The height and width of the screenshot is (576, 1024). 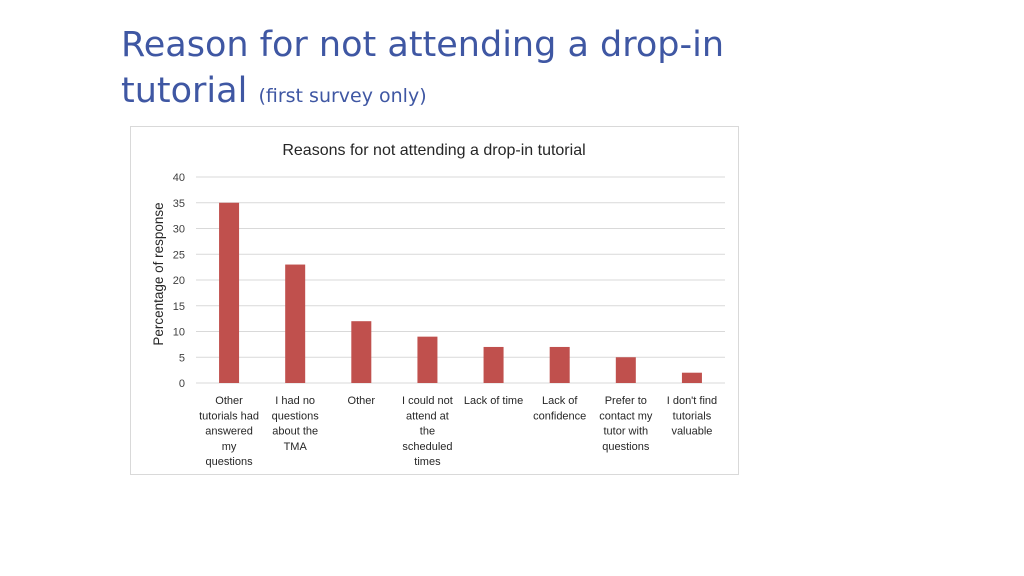 I want to click on y-tick-label: 10, so click(x=179, y=333).